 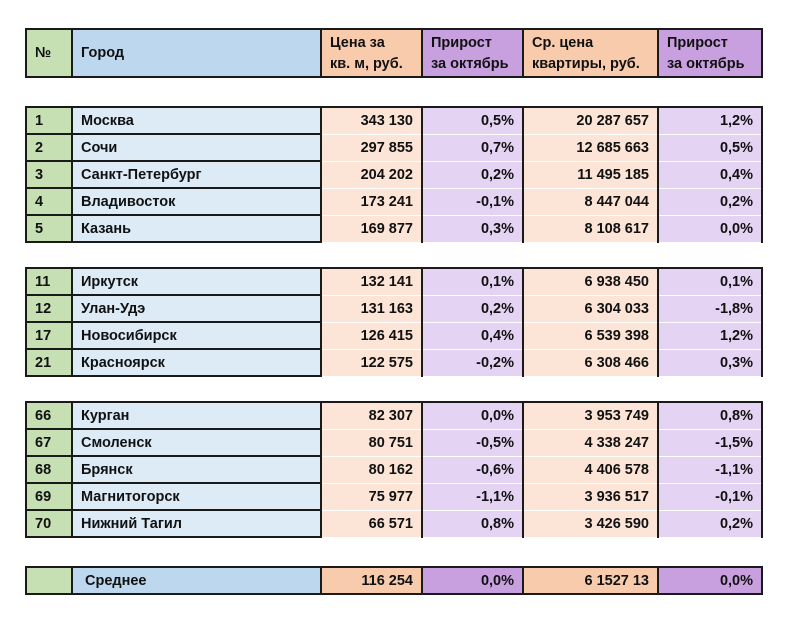 What do you see at coordinates (710, 148) in the screenshot?
I see `growth-avg-cell: 0,5%` at bounding box center [710, 148].